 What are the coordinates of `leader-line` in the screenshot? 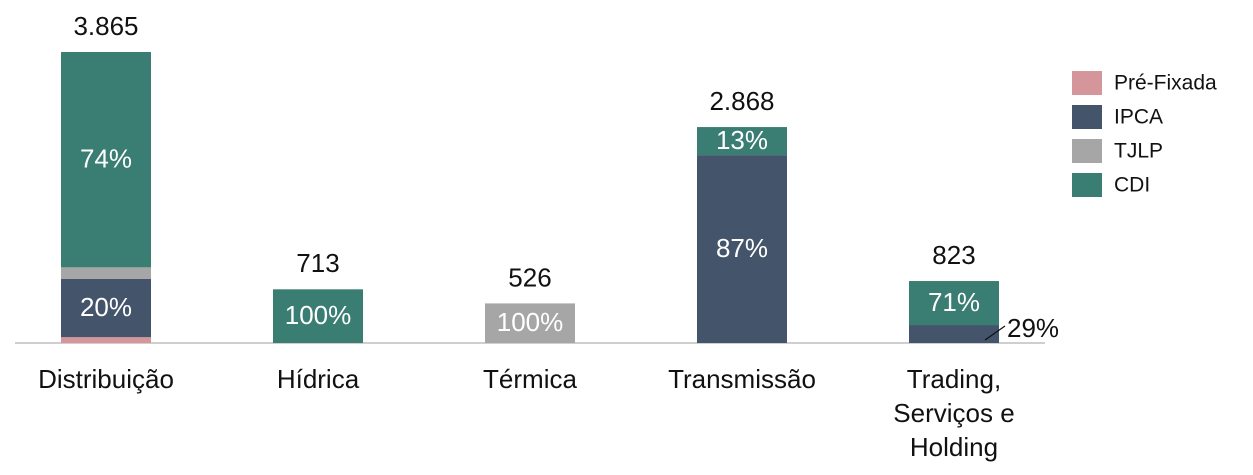 It's located at (995, 333).